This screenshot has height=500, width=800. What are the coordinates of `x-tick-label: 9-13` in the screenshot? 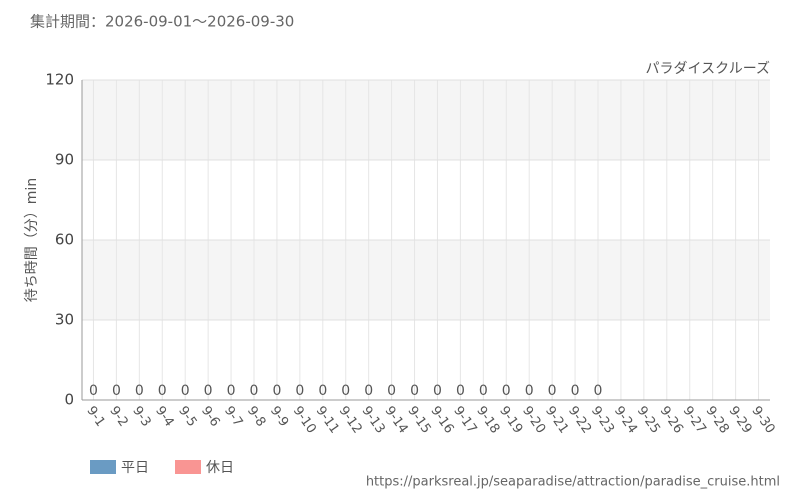 It's located at (373, 420).